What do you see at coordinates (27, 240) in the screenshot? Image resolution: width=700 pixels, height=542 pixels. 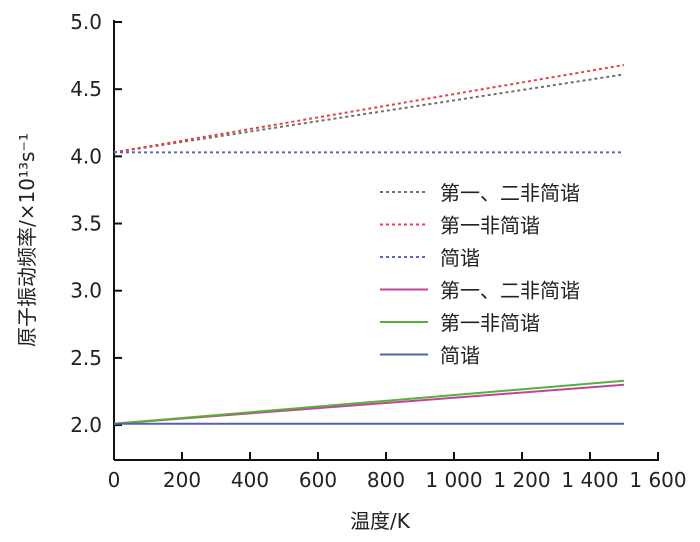 I see `y-axis-label: 原子振动频率/×10¹³s⁻¹` at bounding box center [27, 240].